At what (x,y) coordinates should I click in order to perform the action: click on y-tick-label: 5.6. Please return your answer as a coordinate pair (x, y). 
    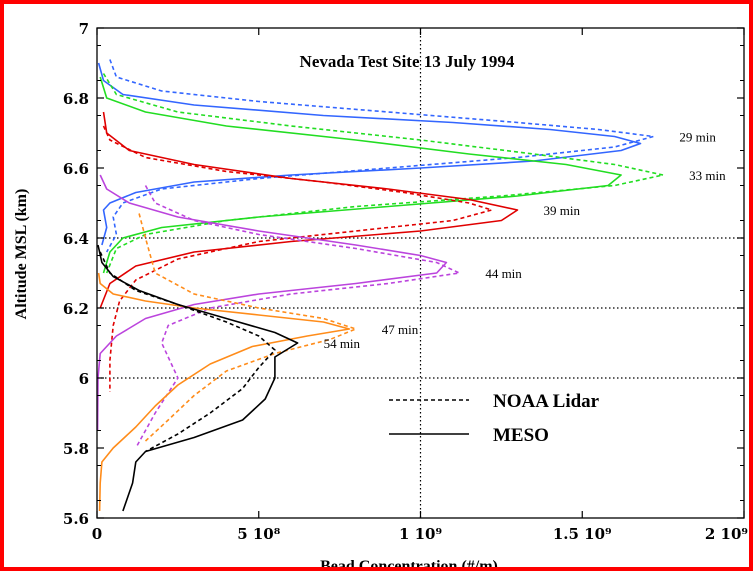
    Looking at the image, I should click on (76, 519).